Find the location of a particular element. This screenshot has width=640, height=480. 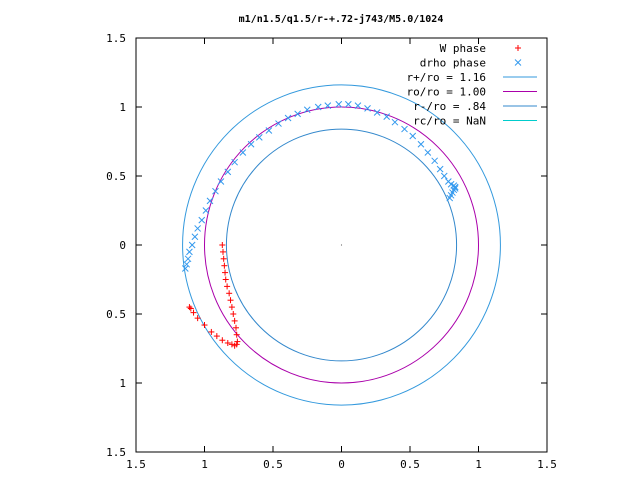

legend-label: W phase is located at coordinates (463, 48).